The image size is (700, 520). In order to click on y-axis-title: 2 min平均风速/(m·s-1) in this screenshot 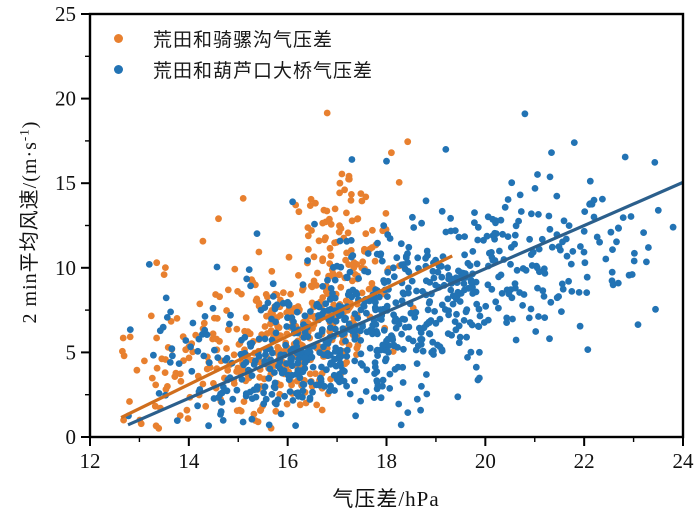, I will do `click(27, 222)`.